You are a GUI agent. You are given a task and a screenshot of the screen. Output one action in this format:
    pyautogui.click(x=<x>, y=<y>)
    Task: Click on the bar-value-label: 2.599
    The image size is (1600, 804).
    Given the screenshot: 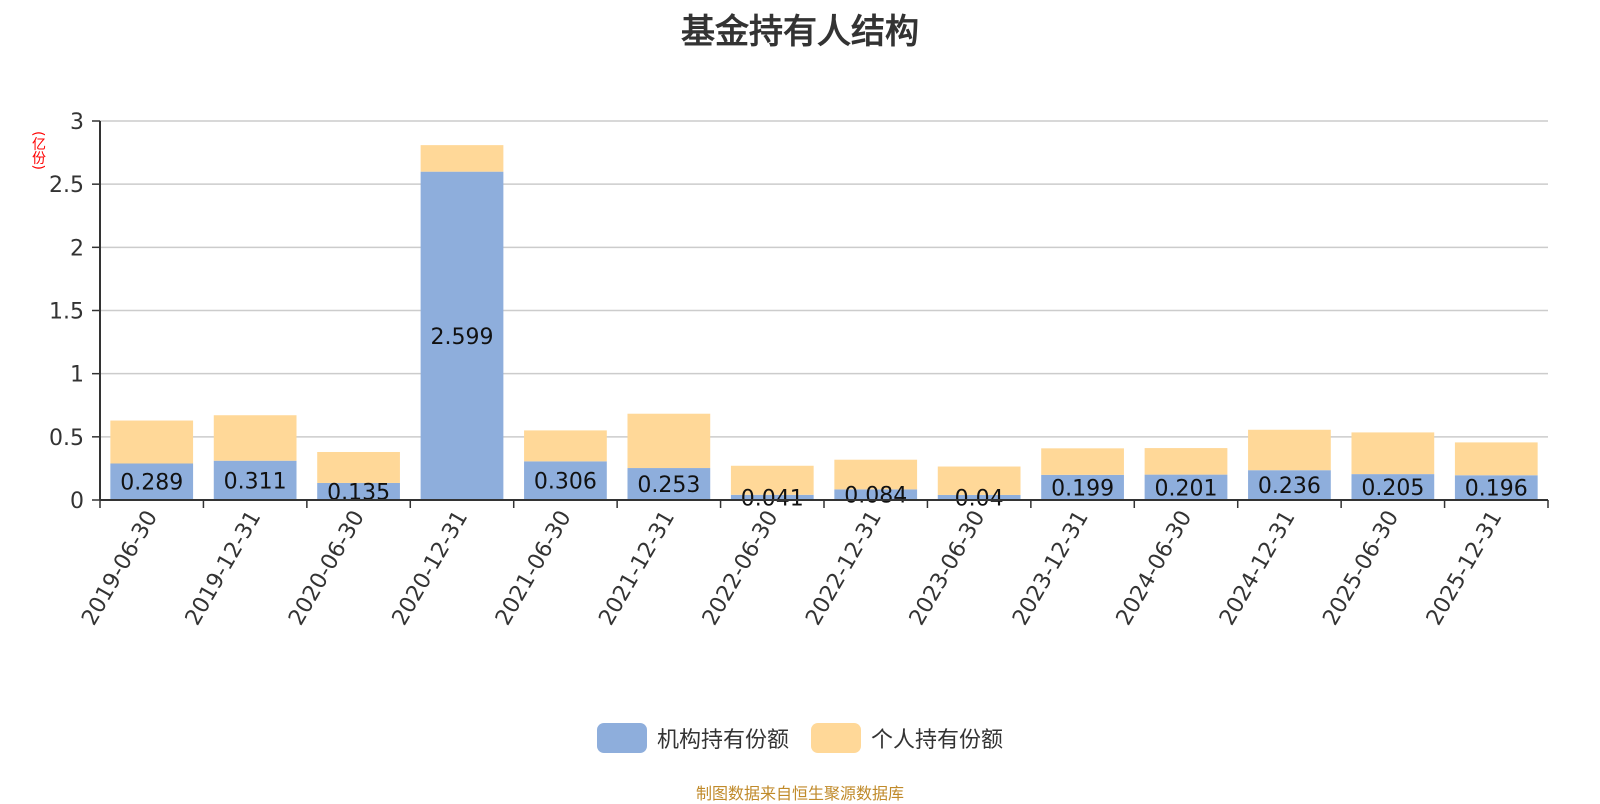 What is the action you would take?
    pyautogui.click(x=462, y=337)
    